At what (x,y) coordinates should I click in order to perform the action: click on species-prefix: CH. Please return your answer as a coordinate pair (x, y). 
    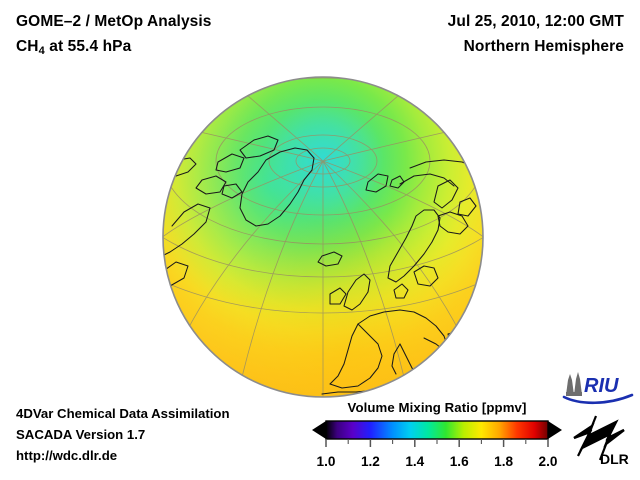
    Looking at the image, I should click on (27, 46).